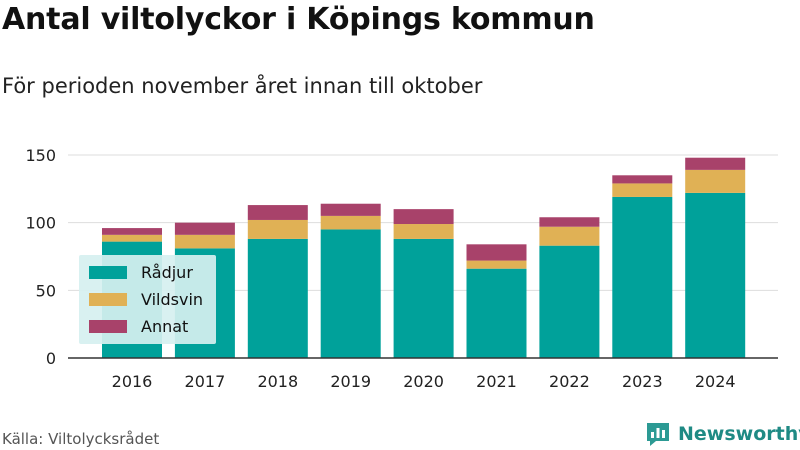 The image size is (800, 450). Describe the element at coordinates (350, 222) in the screenshot. I see `bar-vildsvin-2019` at that location.